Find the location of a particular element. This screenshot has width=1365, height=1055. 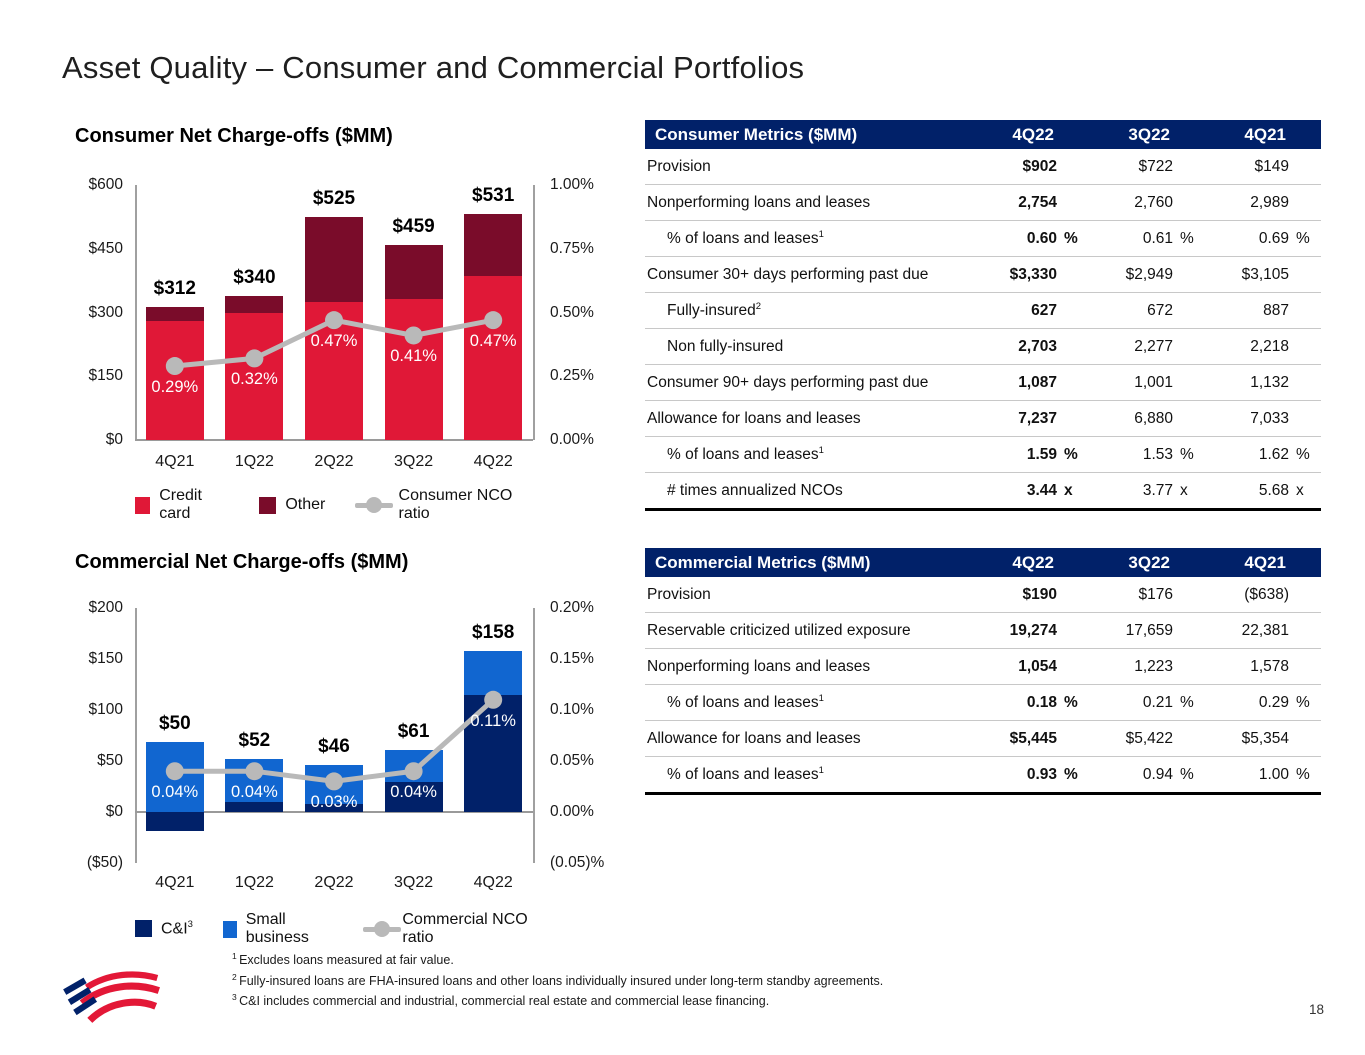

nco-ratio-label: 0.29% is located at coordinates (175, 387).